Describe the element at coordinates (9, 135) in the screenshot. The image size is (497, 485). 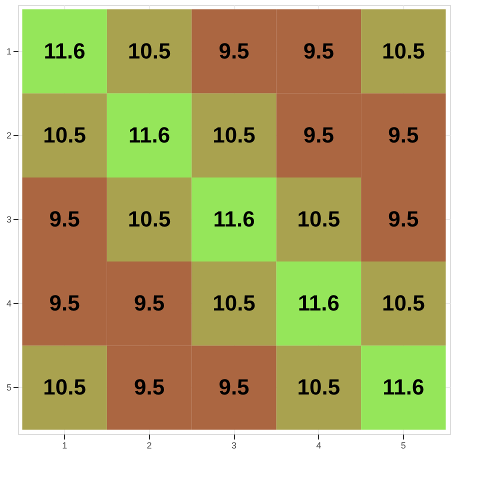
I see `y-tick-label: 2` at that location.